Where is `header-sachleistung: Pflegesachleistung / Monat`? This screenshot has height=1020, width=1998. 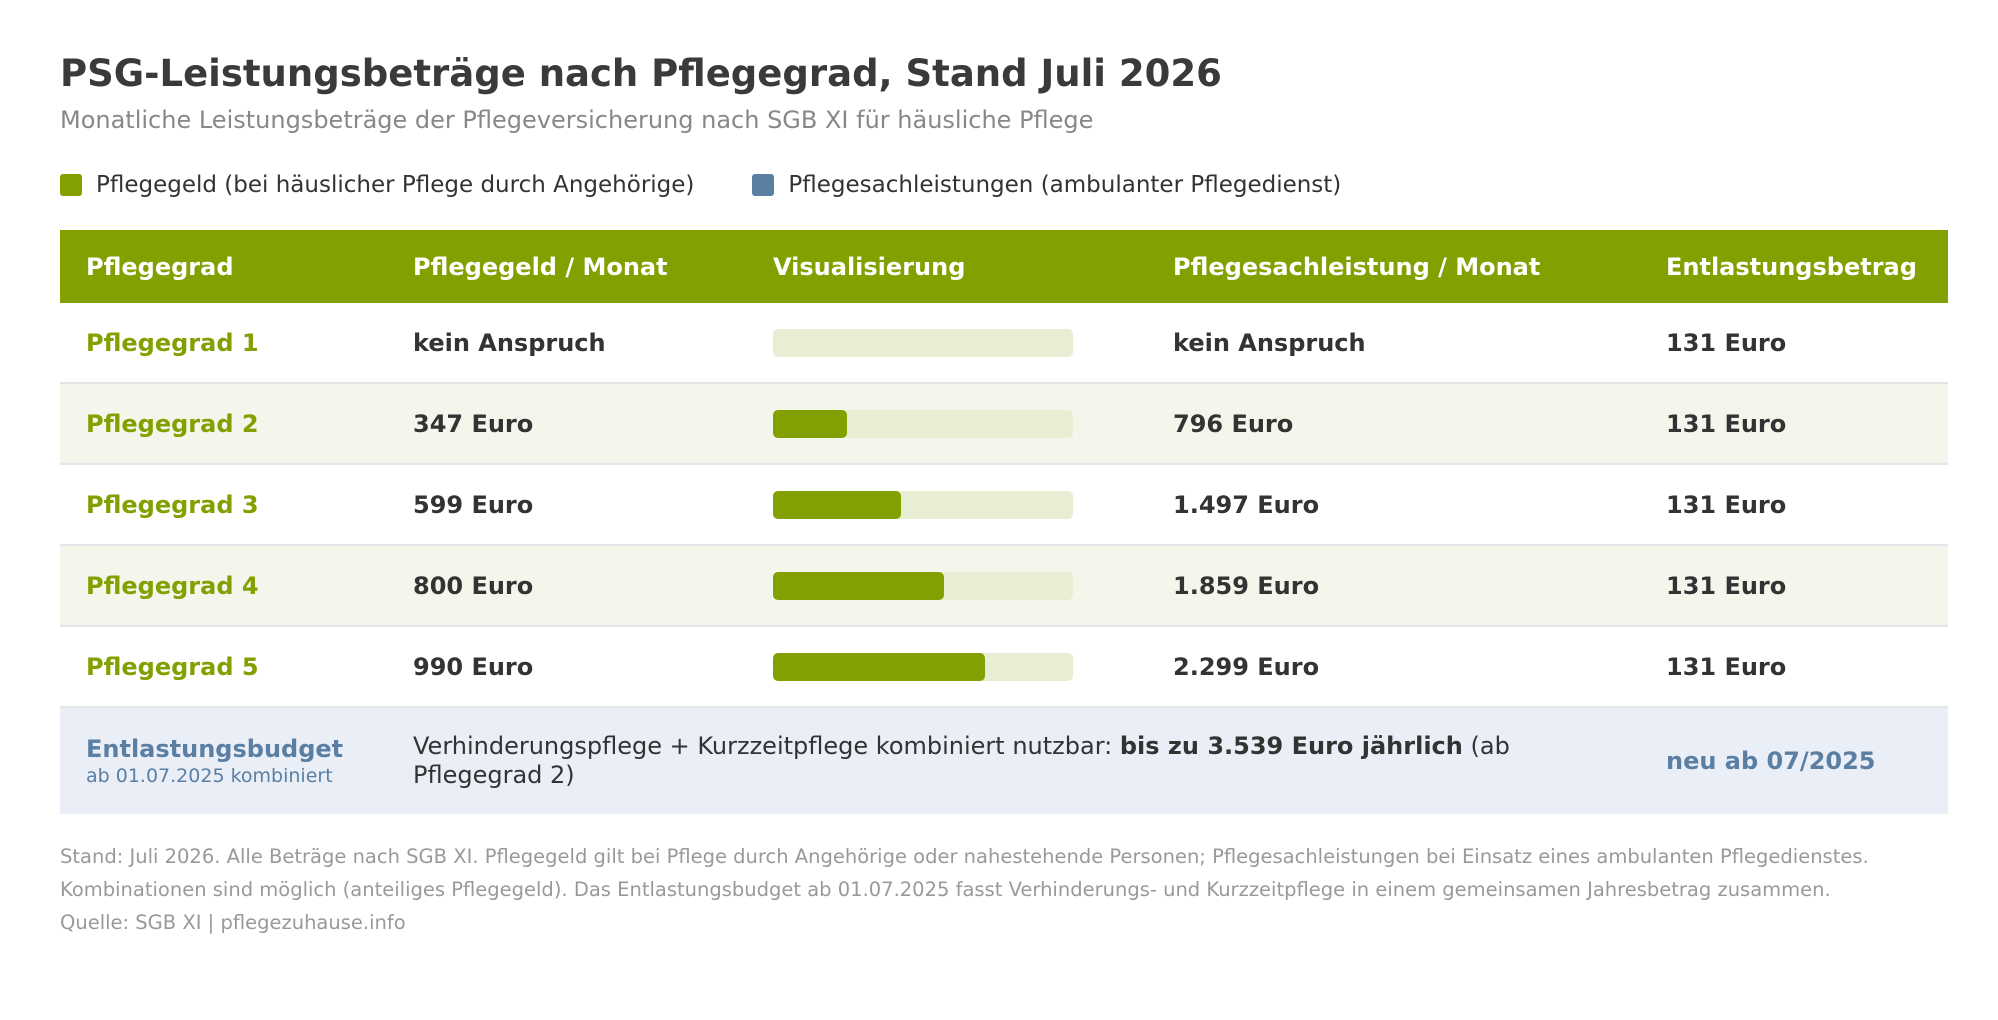 header-sachleistung: Pflegesachleistung / Monat is located at coordinates (1393, 266).